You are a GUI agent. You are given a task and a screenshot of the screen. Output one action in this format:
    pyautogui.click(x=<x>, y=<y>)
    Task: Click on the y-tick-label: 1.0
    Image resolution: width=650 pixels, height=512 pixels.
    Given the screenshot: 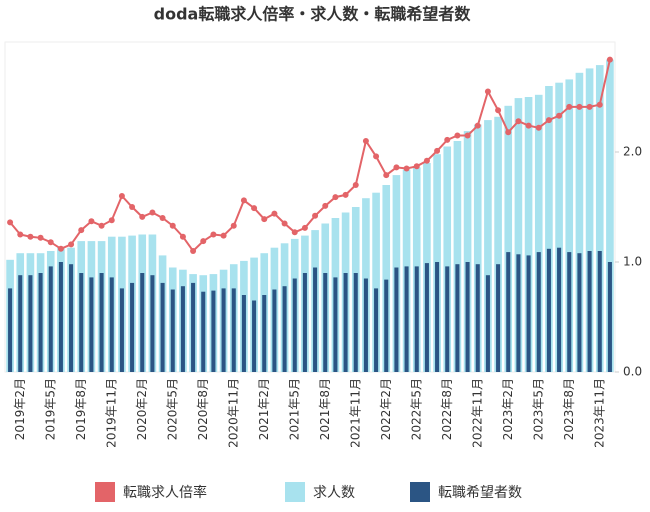 What is the action you would take?
    pyautogui.click(x=632, y=262)
    